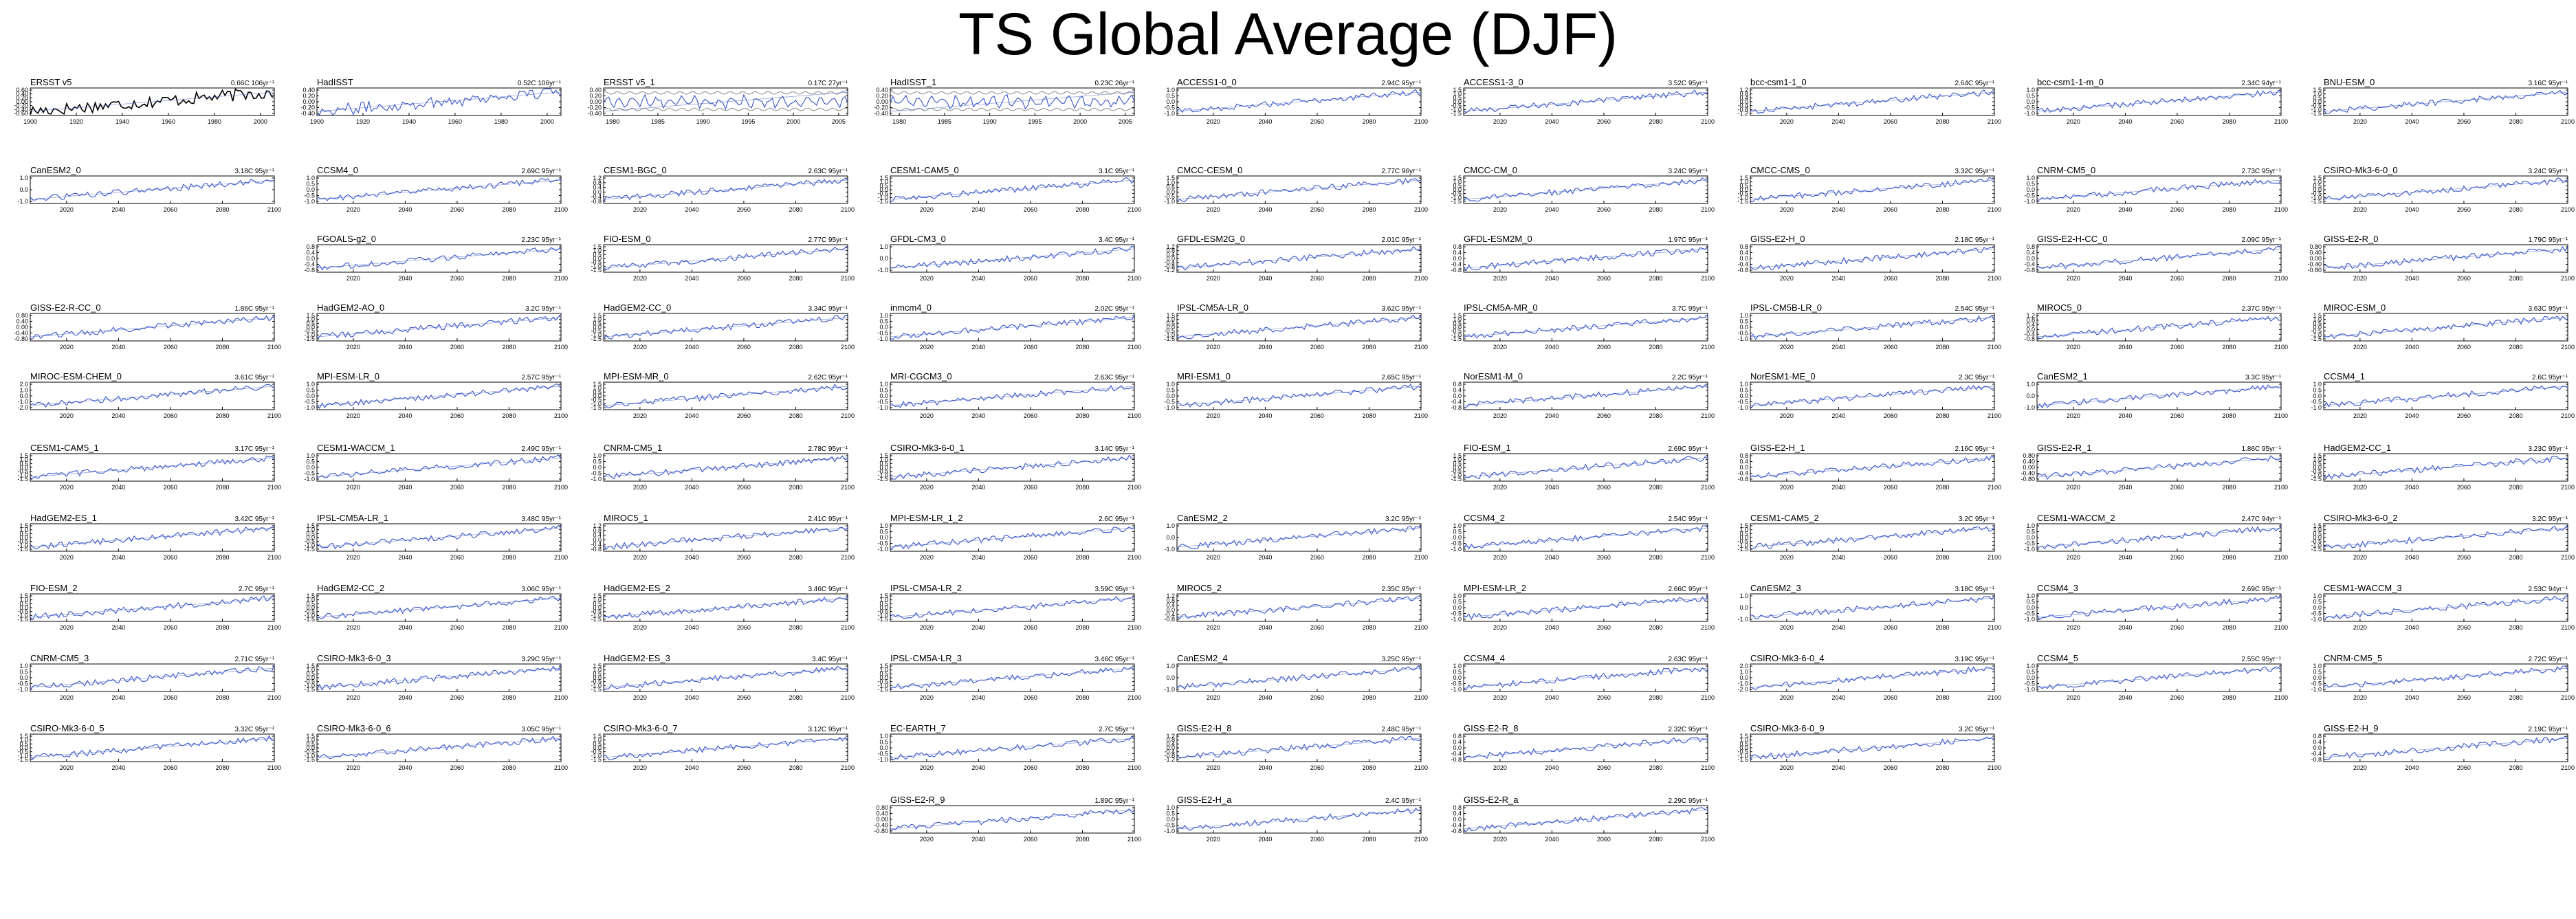 This screenshot has width=2576, height=919. I want to click on panel-title: GISS-E2-H_8, so click(1204, 728).